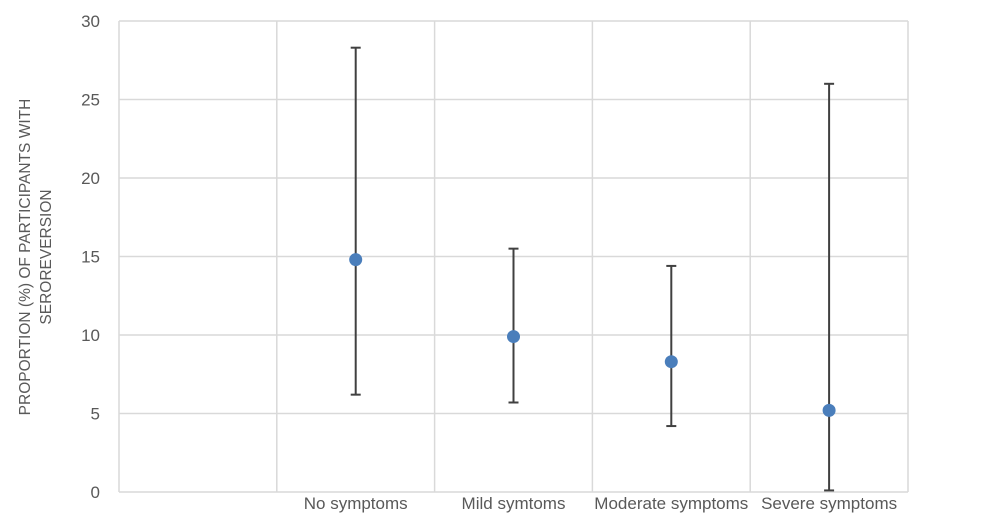  What do you see at coordinates (95, 414) in the screenshot?
I see `y-tick-label: 5` at bounding box center [95, 414].